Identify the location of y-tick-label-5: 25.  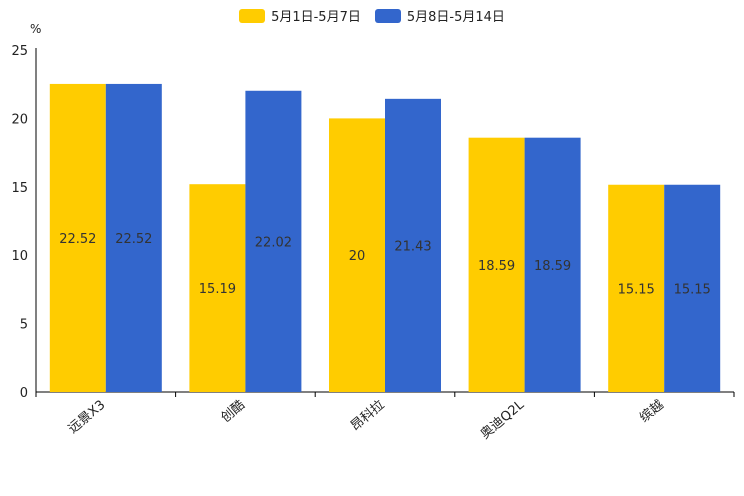
(19, 51).